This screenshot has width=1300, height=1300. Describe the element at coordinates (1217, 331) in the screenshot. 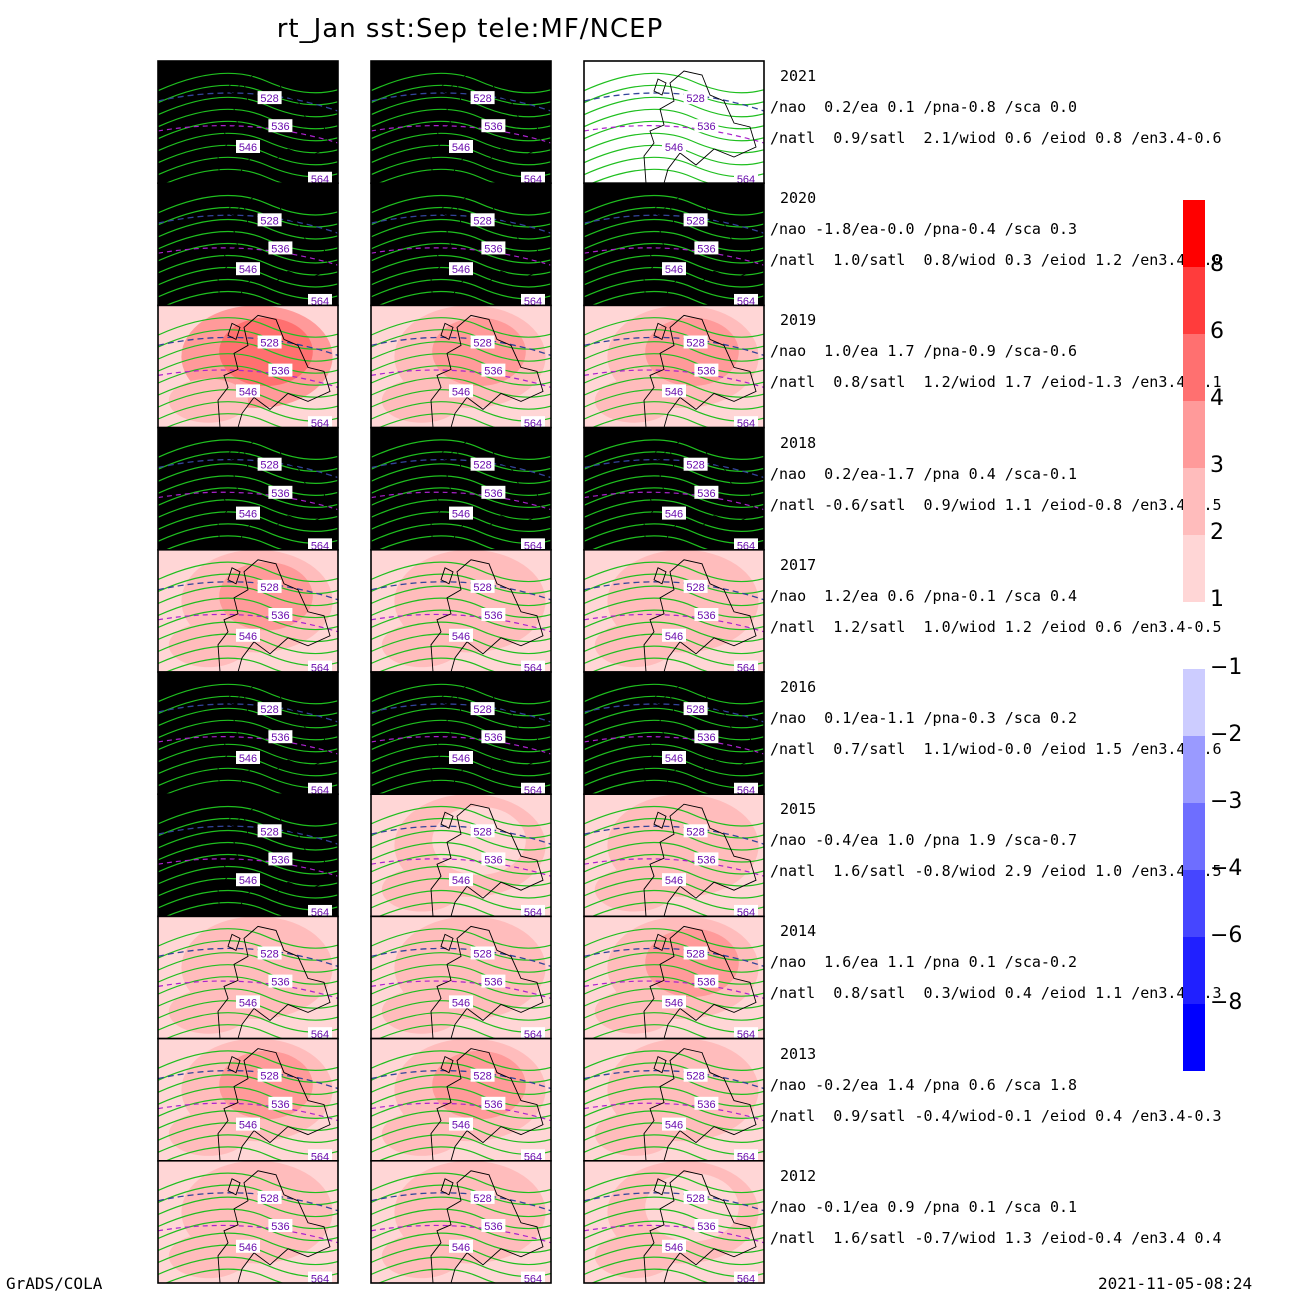

I see `colorbar-tick-label: 6` at that location.